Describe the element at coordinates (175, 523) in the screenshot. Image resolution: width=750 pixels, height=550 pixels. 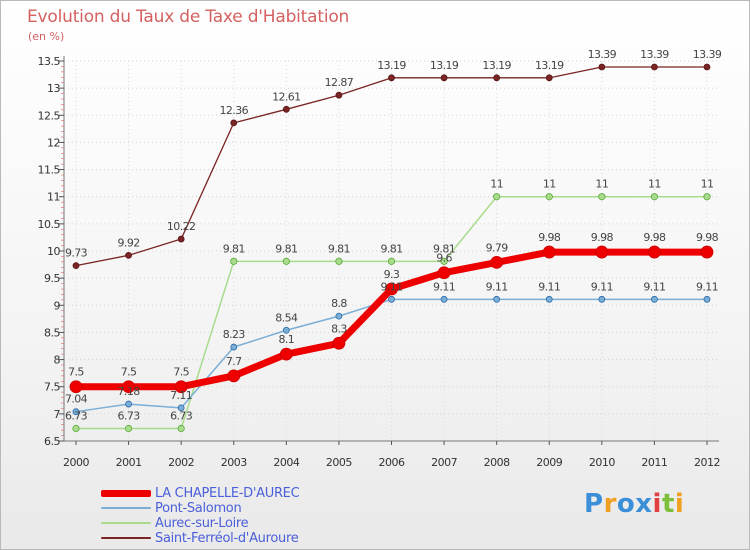
I see `legend-item-aurec-sur-loire: Aurec-sur-Loire` at that location.